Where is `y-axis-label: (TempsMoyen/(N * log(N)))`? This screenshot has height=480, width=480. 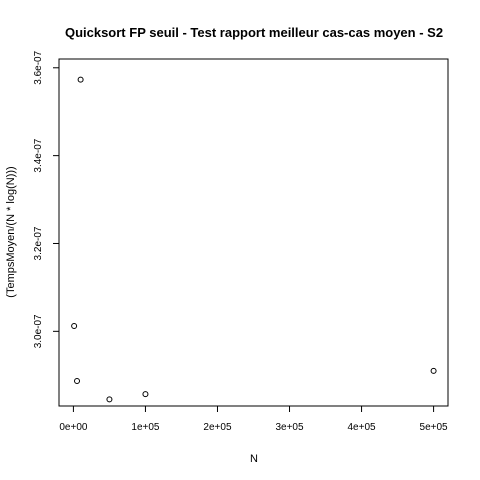 y-axis-label: (TempsMoyen/(N * log(N))) is located at coordinates (11, 231).